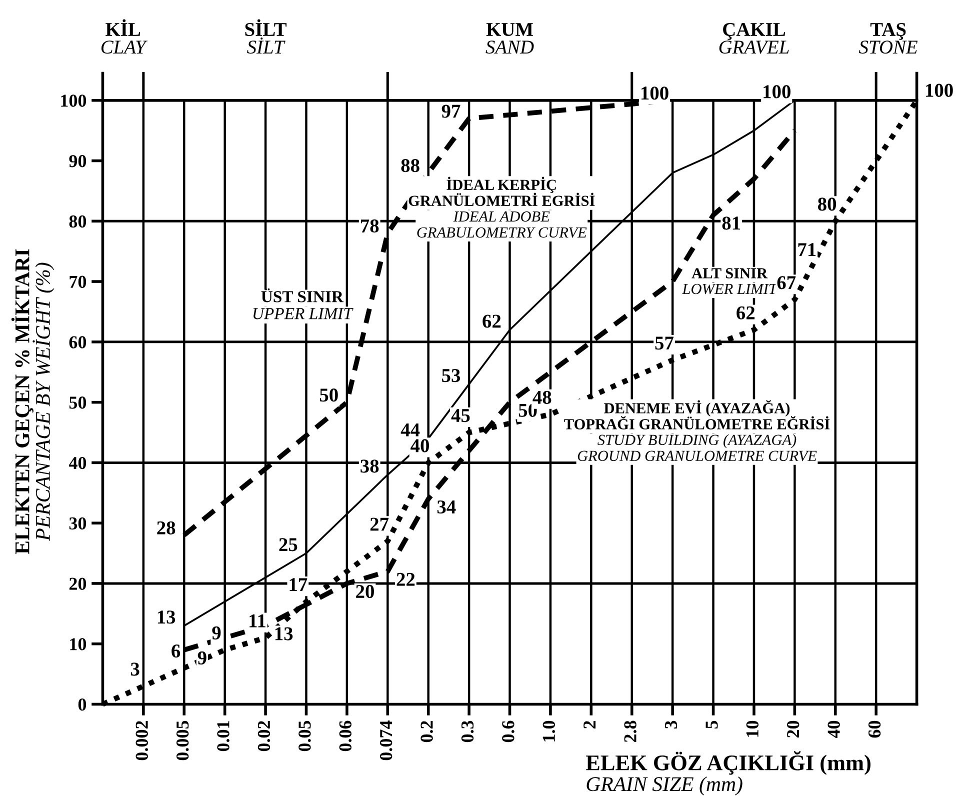 The width and height of the screenshot is (960, 803). Describe the element at coordinates (176, 651) in the screenshot. I see `data-label: 6` at that location.